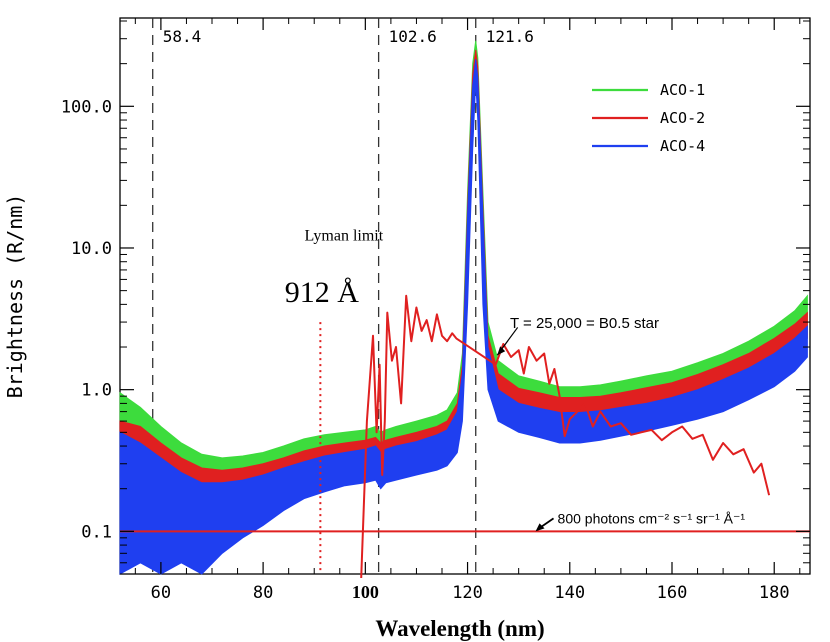 The image size is (830, 642). What do you see at coordinates (344, 235) in the screenshot?
I see `lyman-limit-title: Lyman limit` at bounding box center [344, 235].